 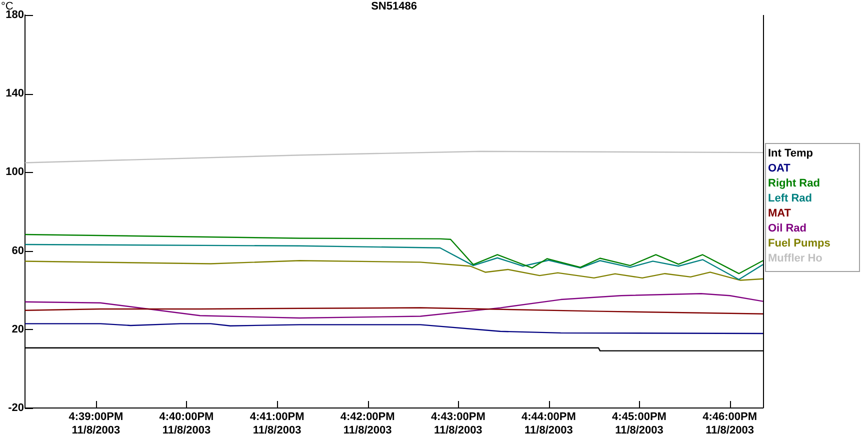 I want to click on x-tick-label: 4:41:00PM 11/8/2003, so click(x=277, y=423).